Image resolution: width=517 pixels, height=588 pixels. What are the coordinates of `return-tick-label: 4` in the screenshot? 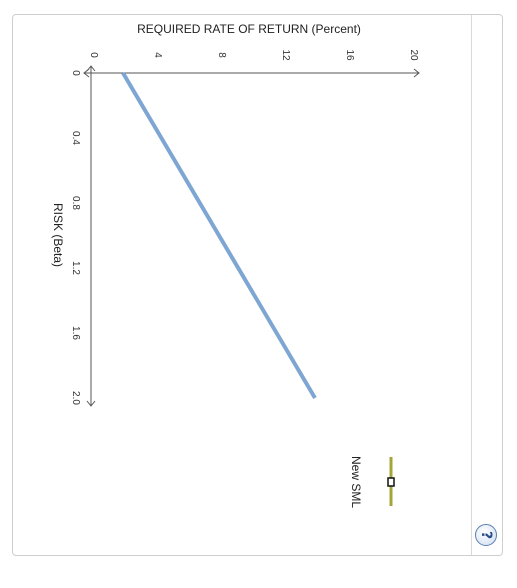 It's located at (157, 55).